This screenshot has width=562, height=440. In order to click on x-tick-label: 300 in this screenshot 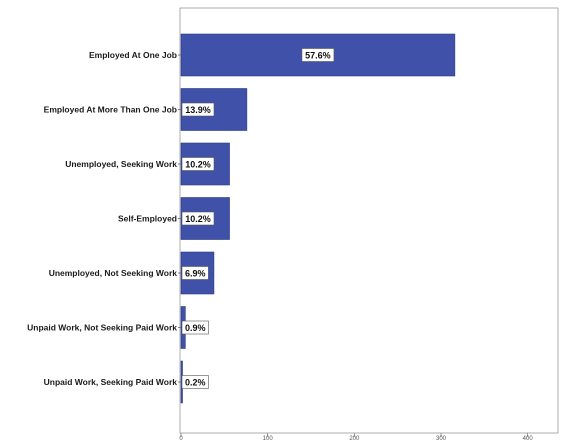, I will do `click(441, 438)`.